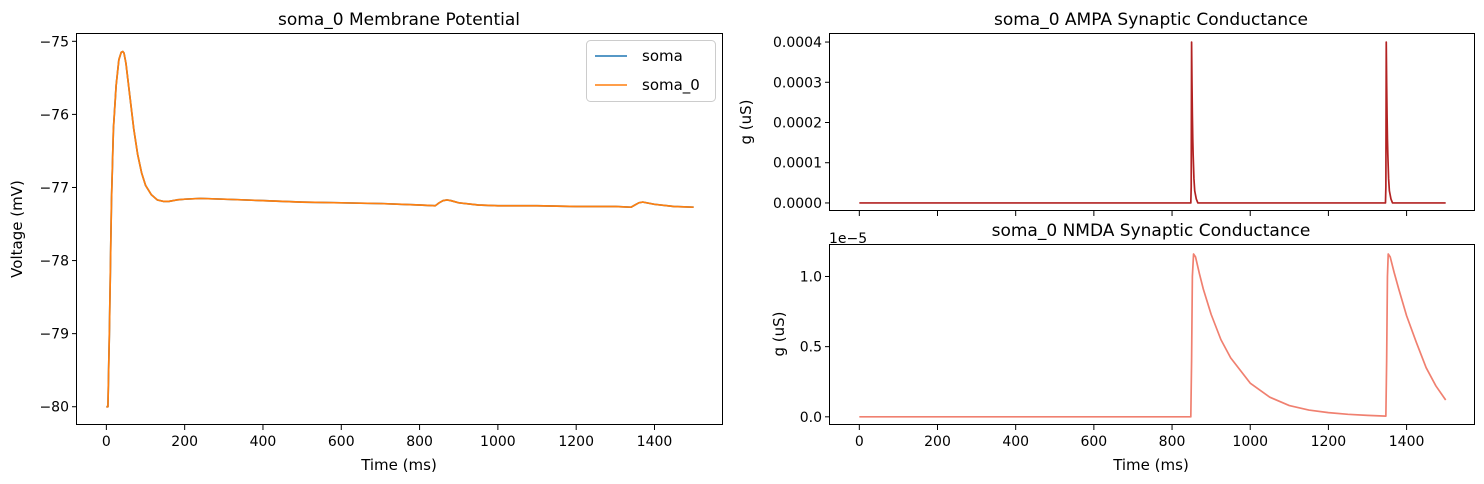 This screenshot has width=1484, height=484. I want to click on ampa-ytick-label: 0.0003, so click(797, 83).